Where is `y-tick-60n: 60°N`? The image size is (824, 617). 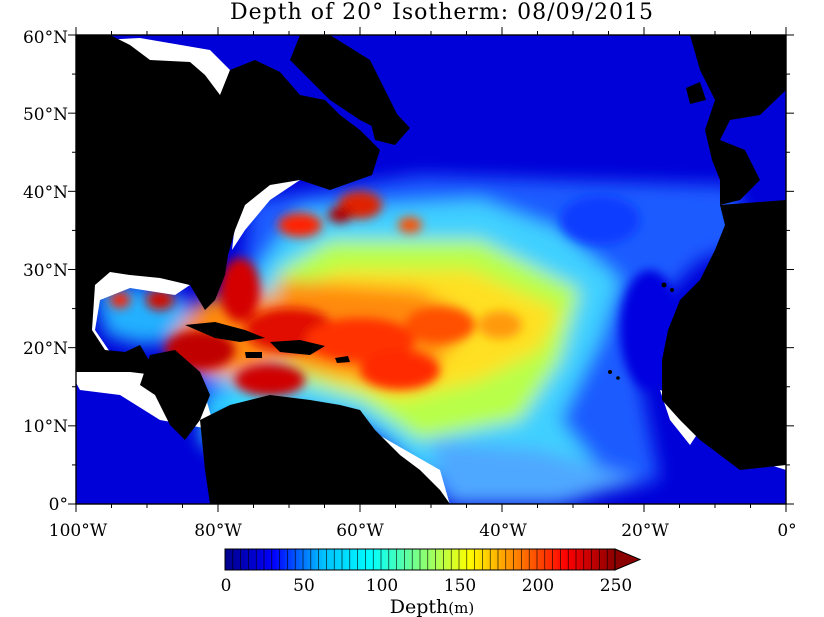
y-tick-60n: 60°N is located at coordinates (45, 38).